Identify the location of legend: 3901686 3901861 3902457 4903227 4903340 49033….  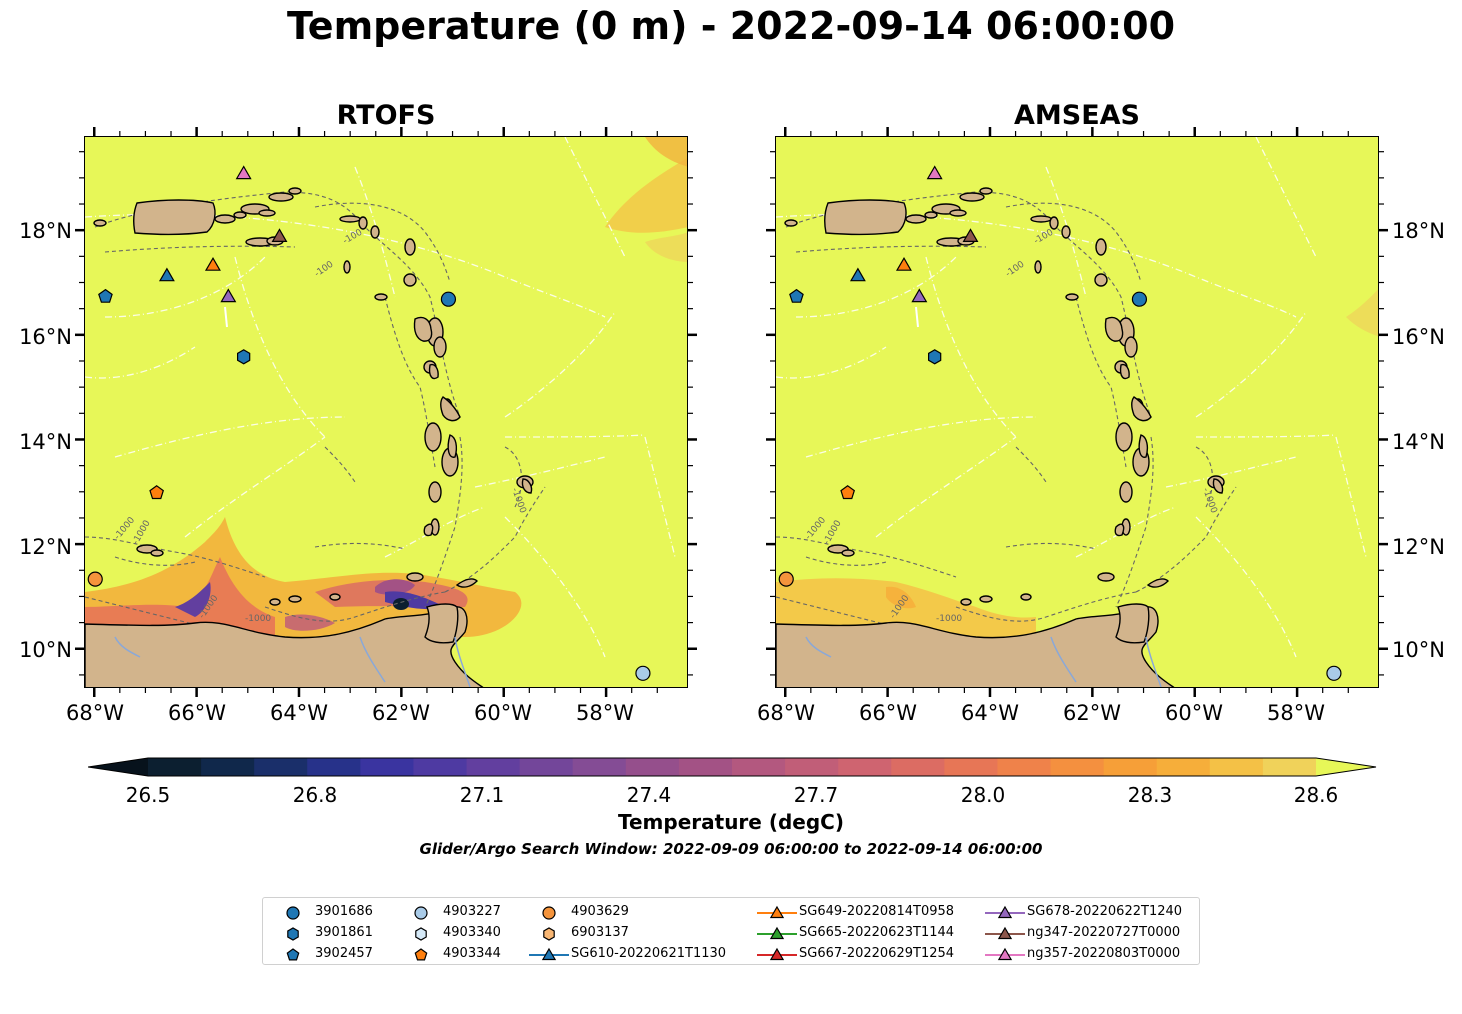
(731, 931).